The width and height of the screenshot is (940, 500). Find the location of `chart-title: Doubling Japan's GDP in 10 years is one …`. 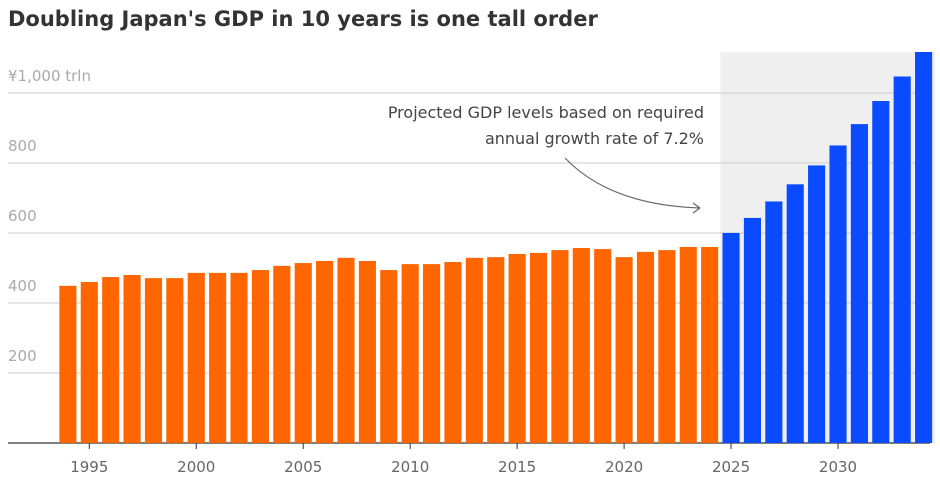

chart-title: Doubling Japan's GDP in 10 years is one … is located at coordinates (303, 19).